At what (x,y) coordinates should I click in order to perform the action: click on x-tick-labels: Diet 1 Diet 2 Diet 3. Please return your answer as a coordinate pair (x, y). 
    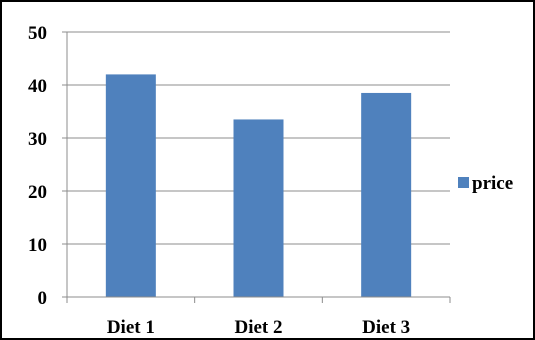
    Looking at the image, I should click on (258, 327).